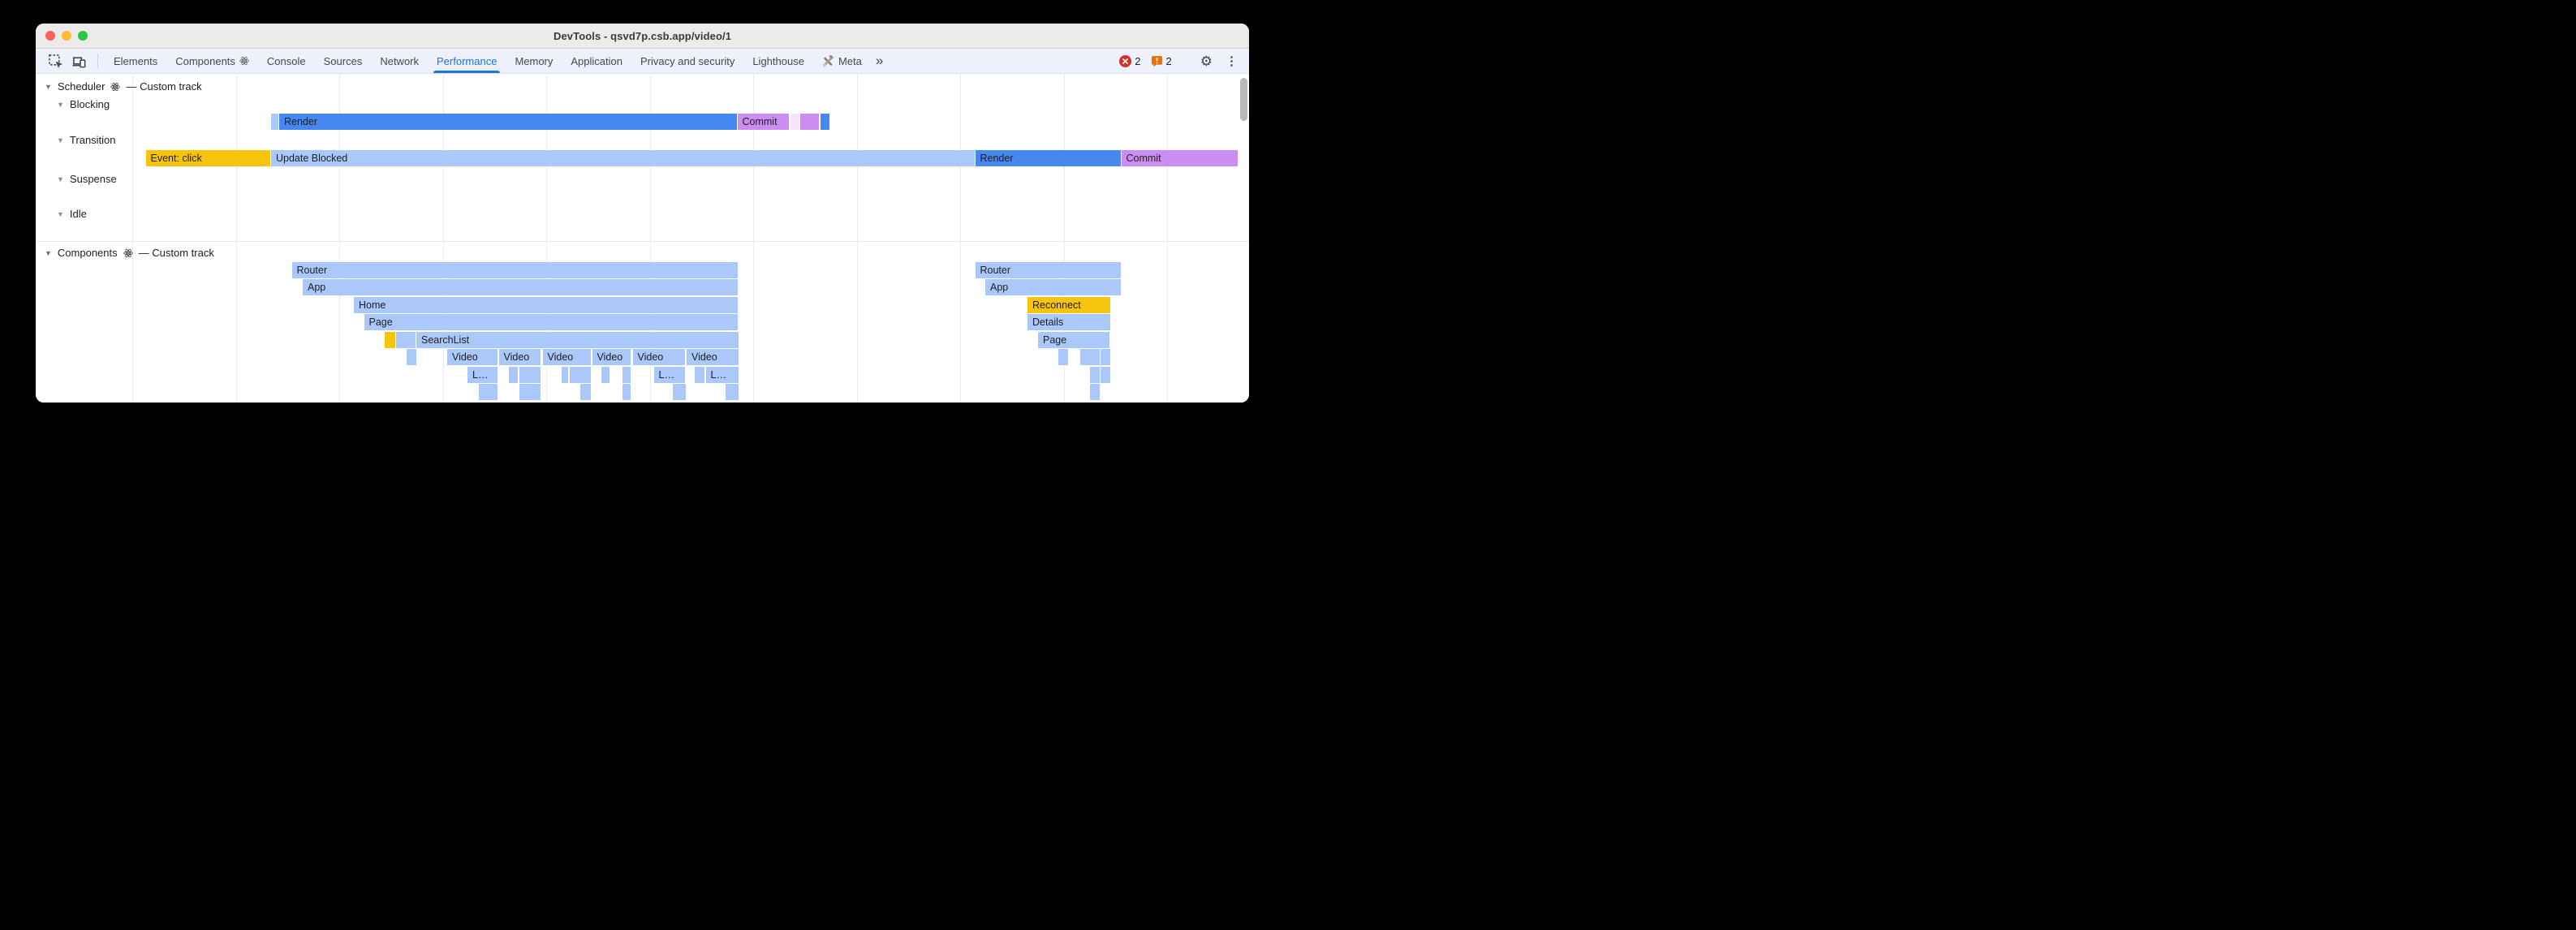 The image size is (2576, 930). What do you see at coordinates (93, 179) in the screenshot?
I see `lane-label-text: Suspense` at bounding box center [93, 179].